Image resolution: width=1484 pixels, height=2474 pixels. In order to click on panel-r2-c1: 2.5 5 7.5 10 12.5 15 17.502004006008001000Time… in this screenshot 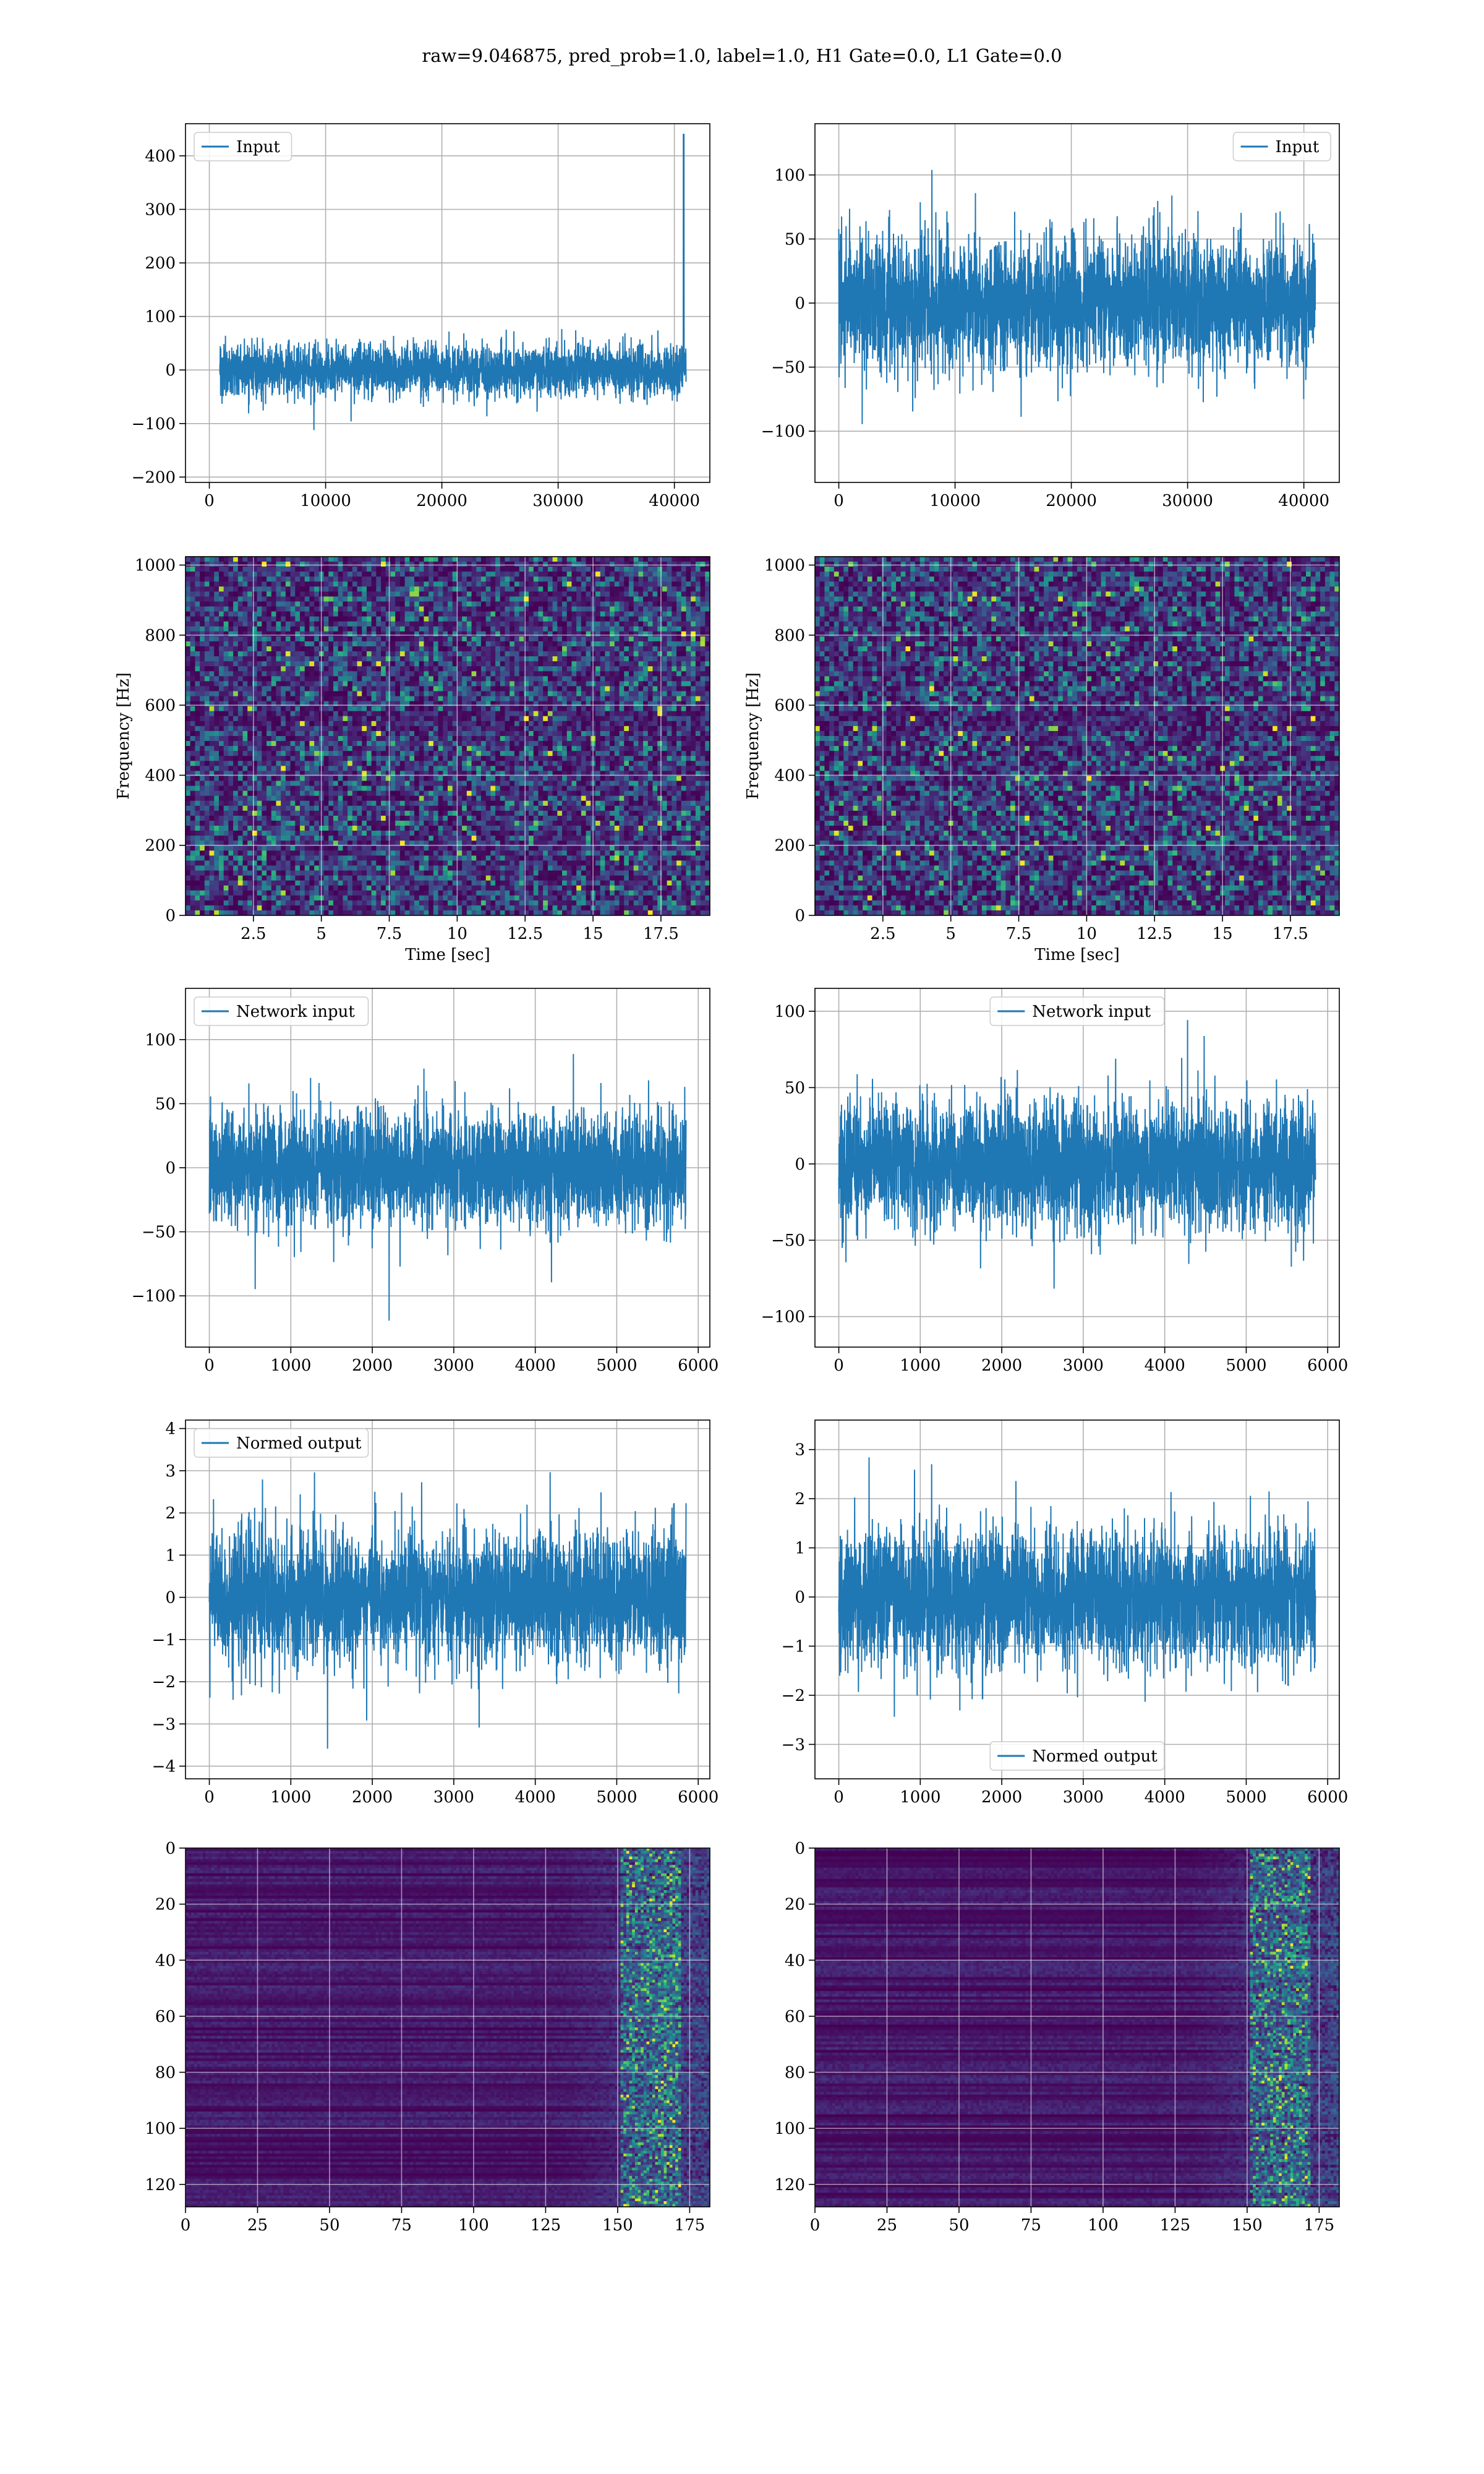, I will do `click(412, 761)`.